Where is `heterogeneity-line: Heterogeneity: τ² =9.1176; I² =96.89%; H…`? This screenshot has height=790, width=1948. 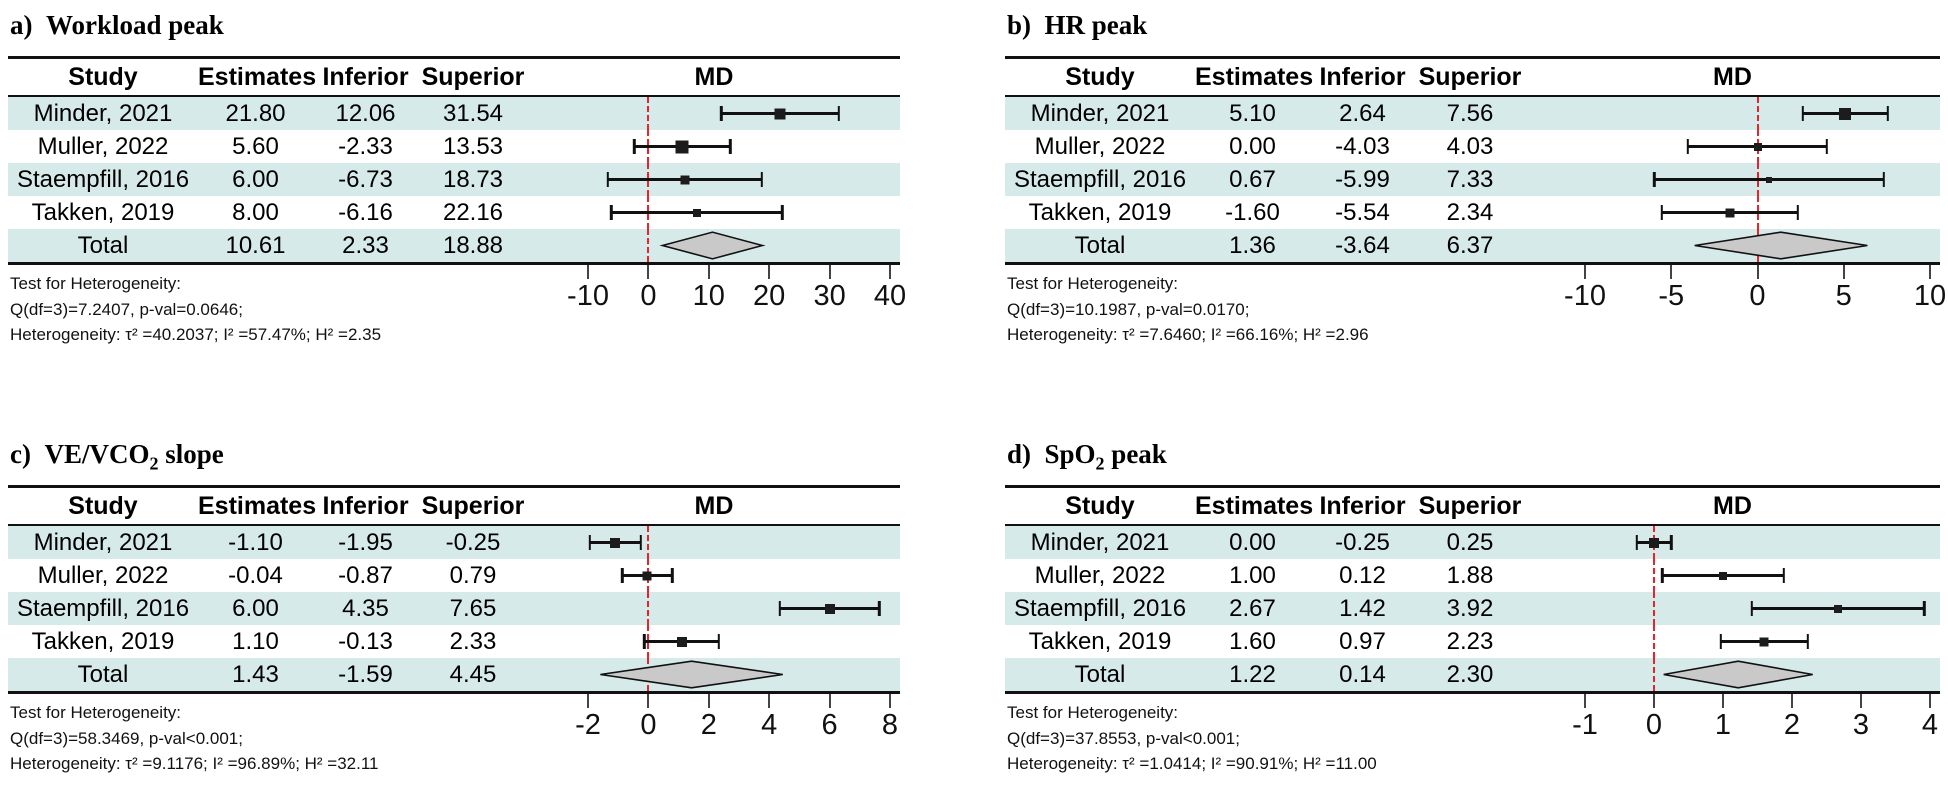
heterogeneity-line: Heterogeneity: τ² =9.1176; I² =96.89%; H… is located at coordinates (194, 763).